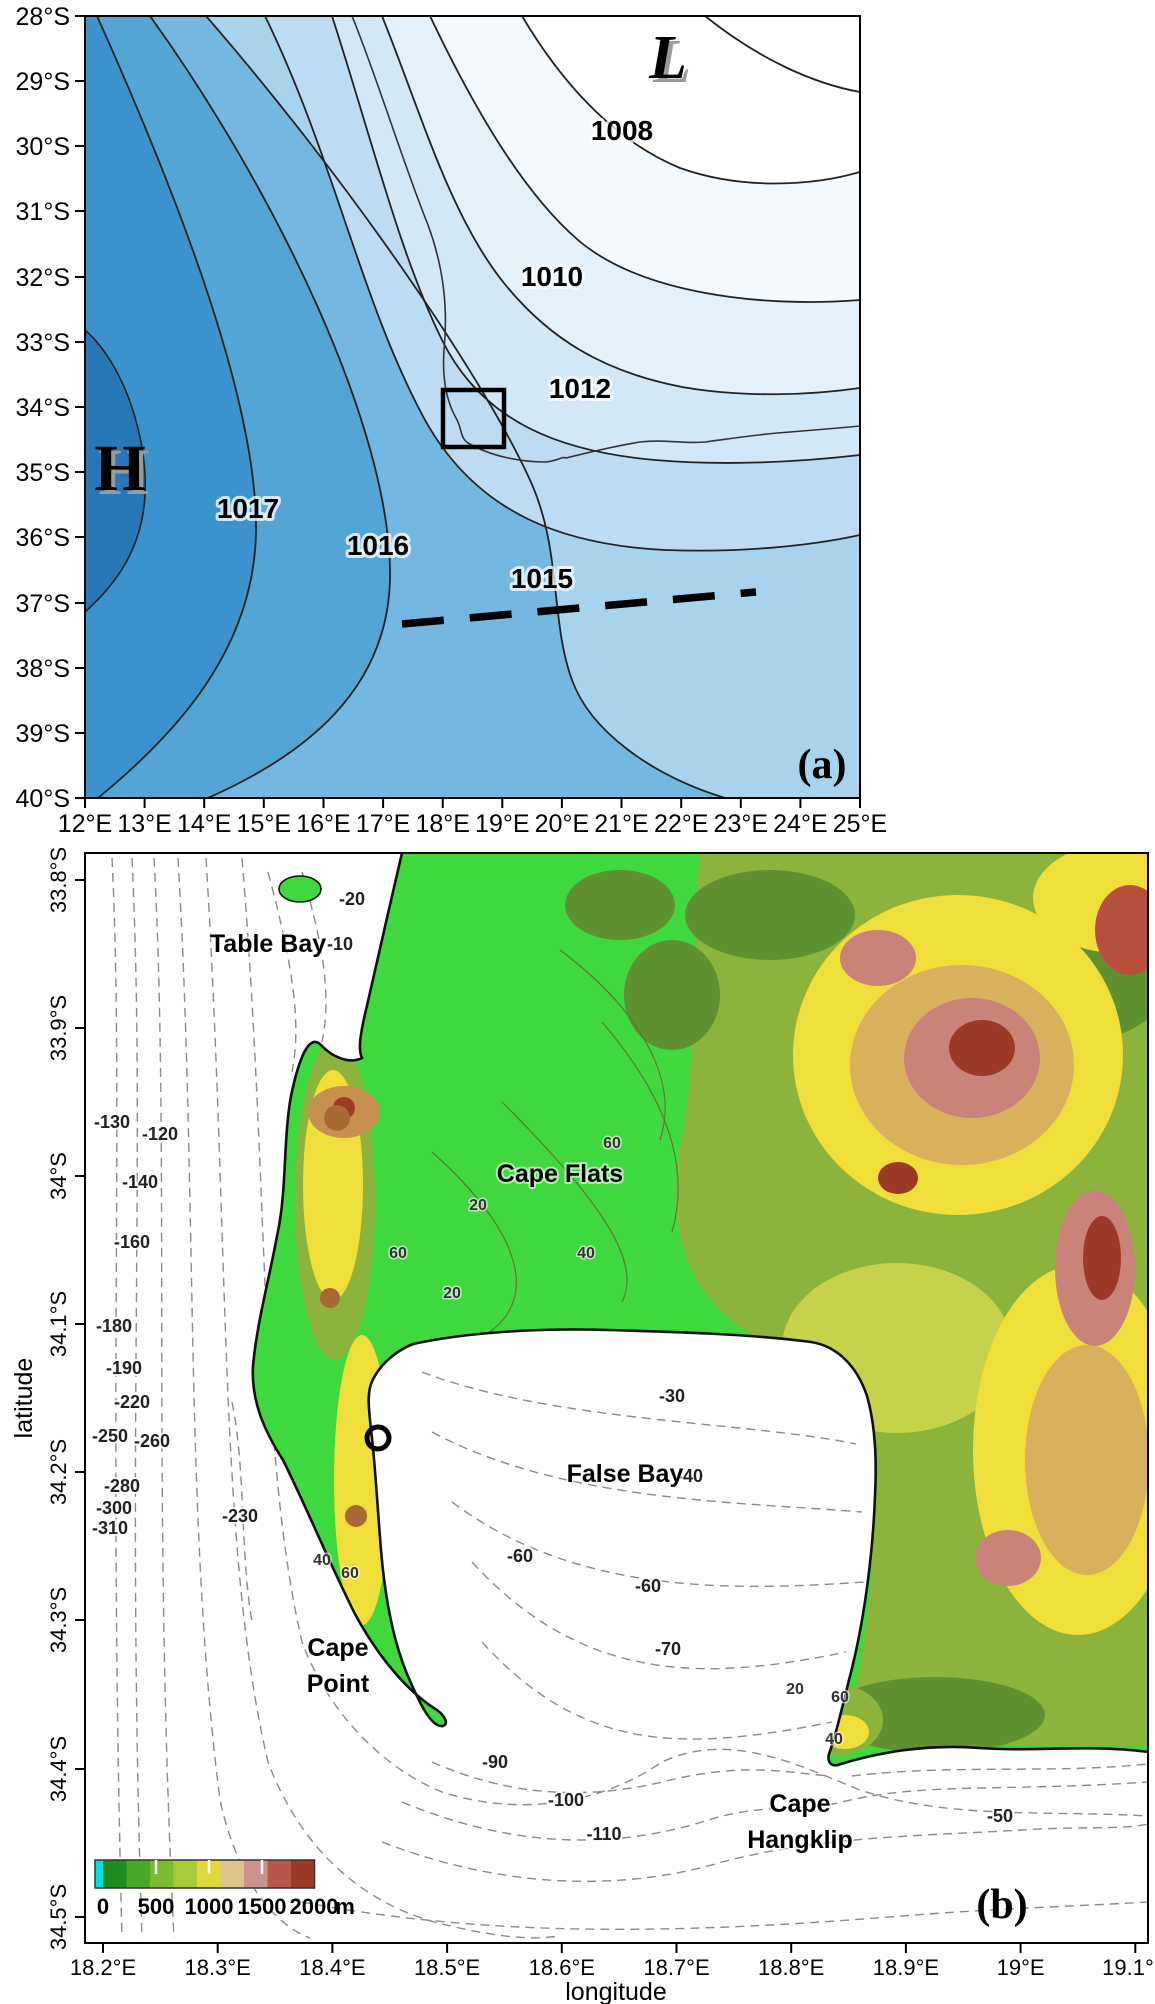 This screenshot has width=1155, height=2004. What do you see at coordinates (378, 1438) in the screenshot?
I see `station-circle-marker` at bounding box center [378, 1438].